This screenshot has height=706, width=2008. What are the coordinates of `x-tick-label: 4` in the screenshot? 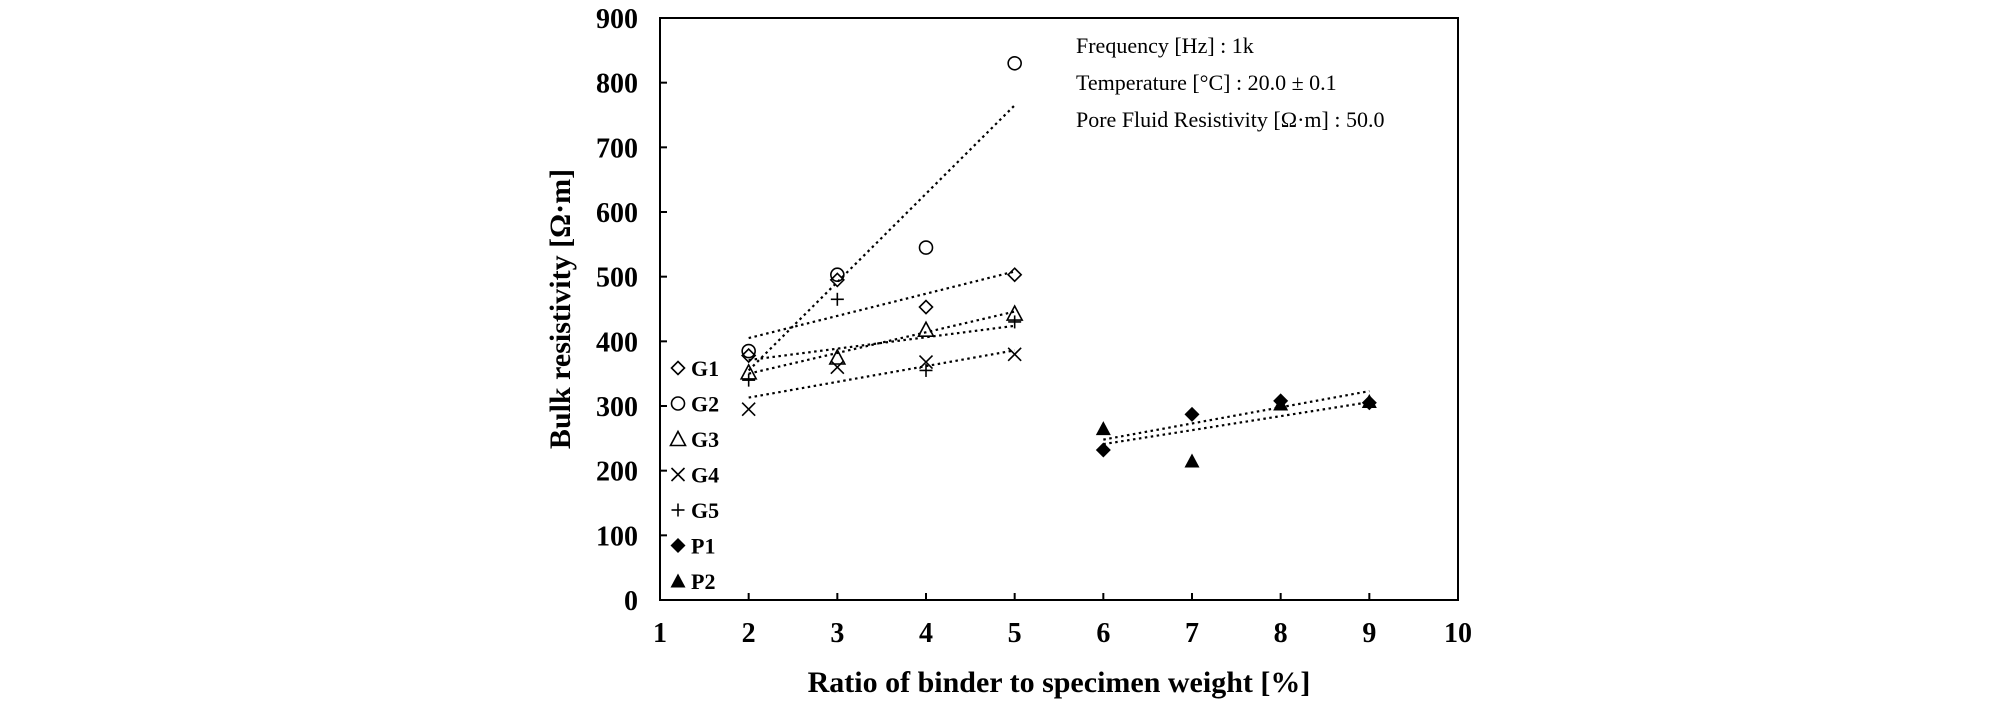 It's located at (926, 633).